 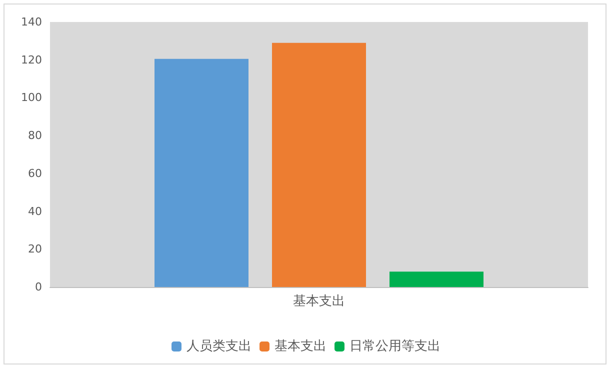 What do you see at coordinates (31, 22) in the screenshot?
I see `y-tick-label: 140` at bounding box center [31, 22].